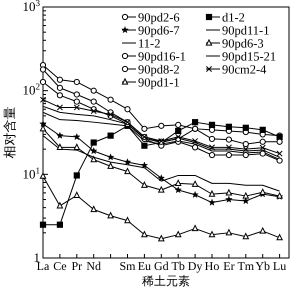  I want to click on x-tick-label: Ce, so click(60, 266).